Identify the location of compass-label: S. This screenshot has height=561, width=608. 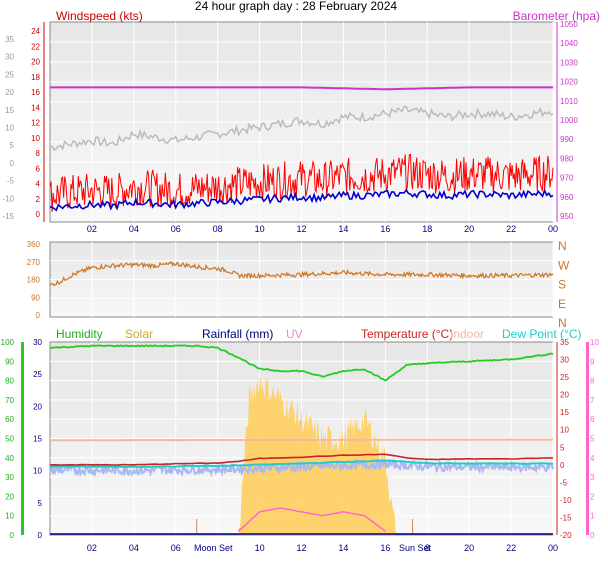
(562, 285).